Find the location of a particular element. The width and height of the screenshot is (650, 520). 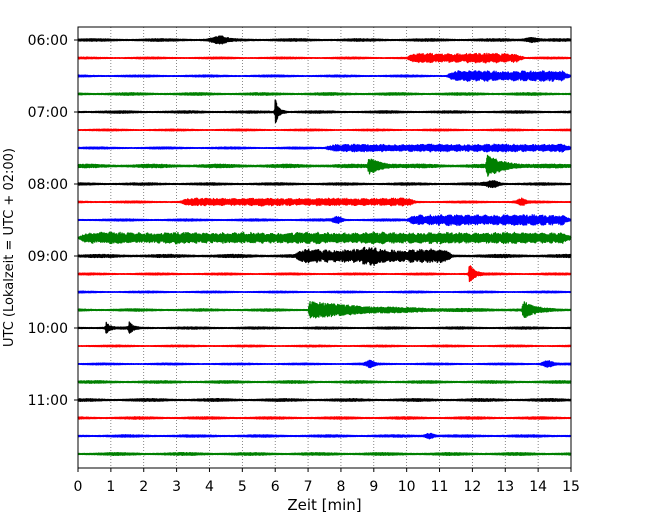

x-tick-label: 6 is located at coordinates (275, 487).